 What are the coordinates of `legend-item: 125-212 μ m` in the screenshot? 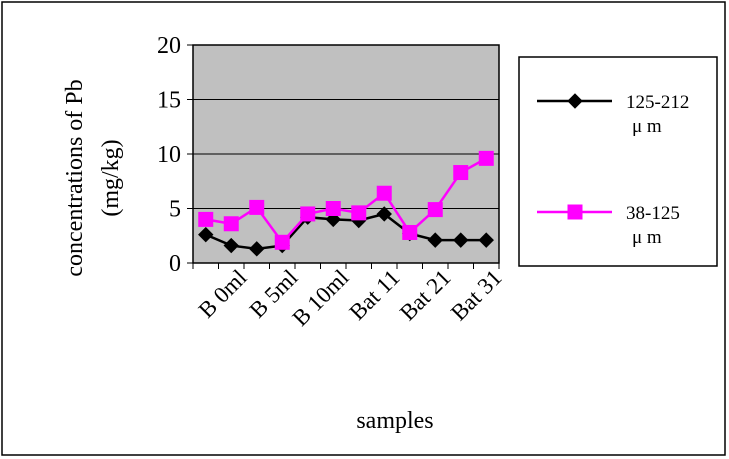 It's located at (613, 114).